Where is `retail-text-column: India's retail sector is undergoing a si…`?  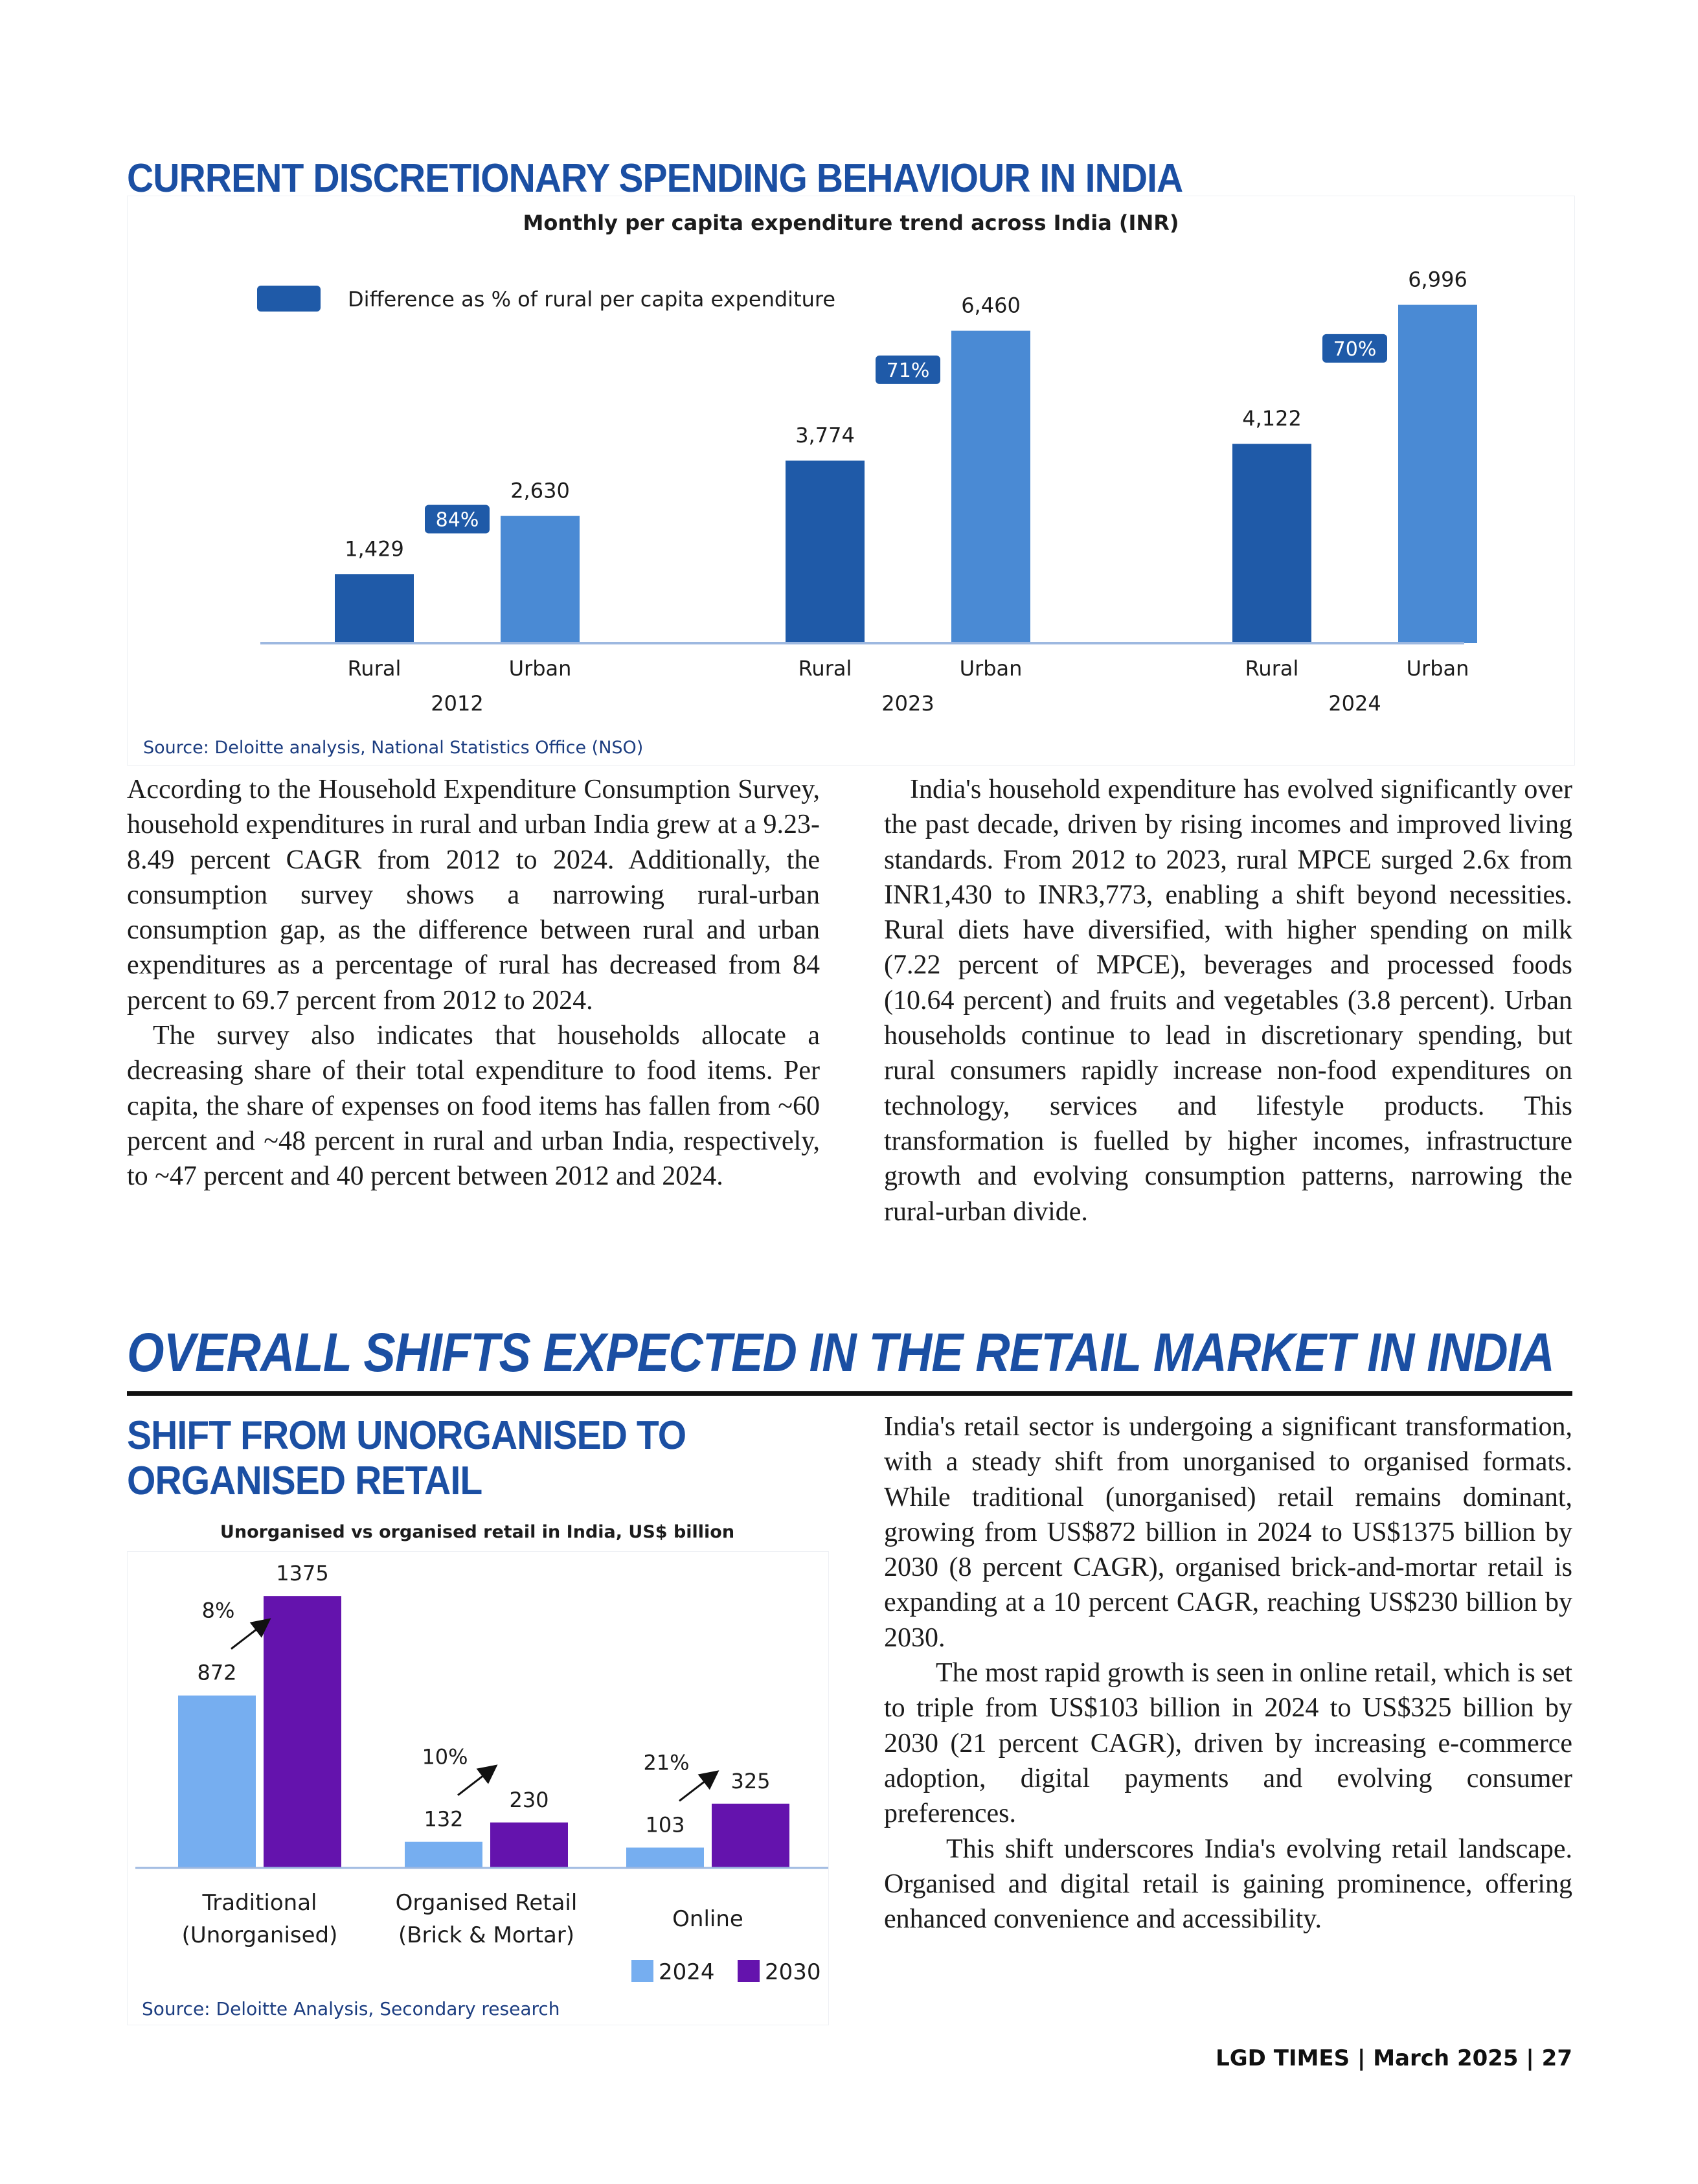 retail-text-column: India's retail sector is undergoing a si… is located at coordinates (1228, 1673).